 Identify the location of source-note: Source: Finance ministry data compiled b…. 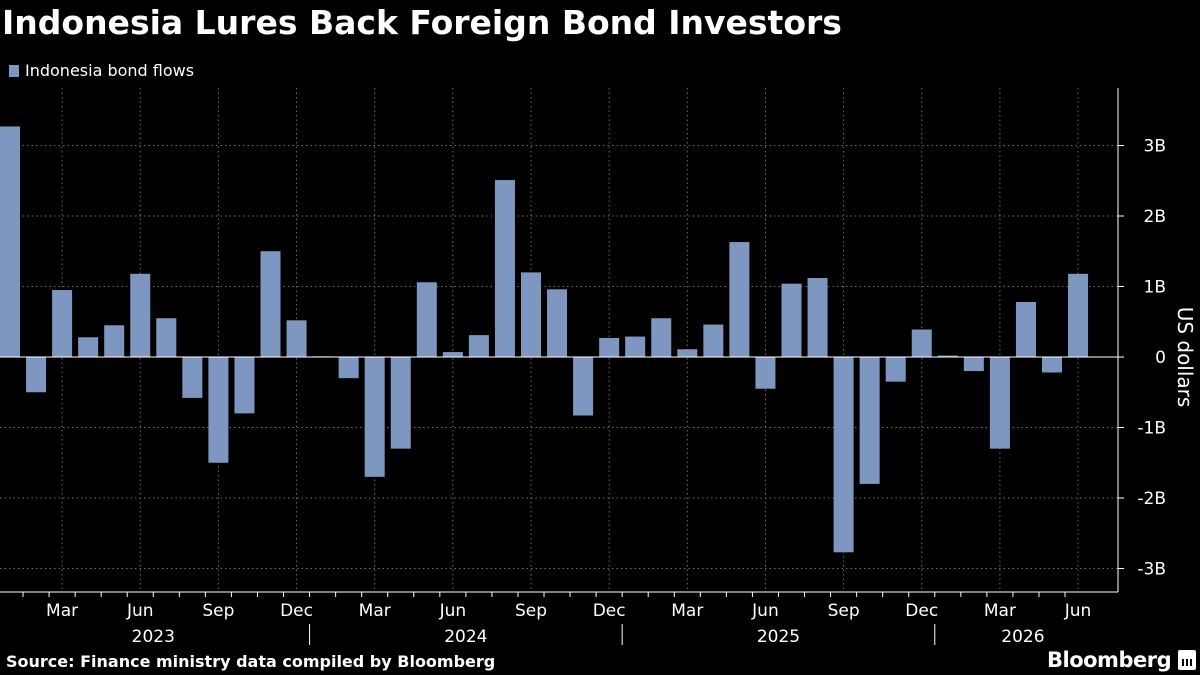
(251, 661).